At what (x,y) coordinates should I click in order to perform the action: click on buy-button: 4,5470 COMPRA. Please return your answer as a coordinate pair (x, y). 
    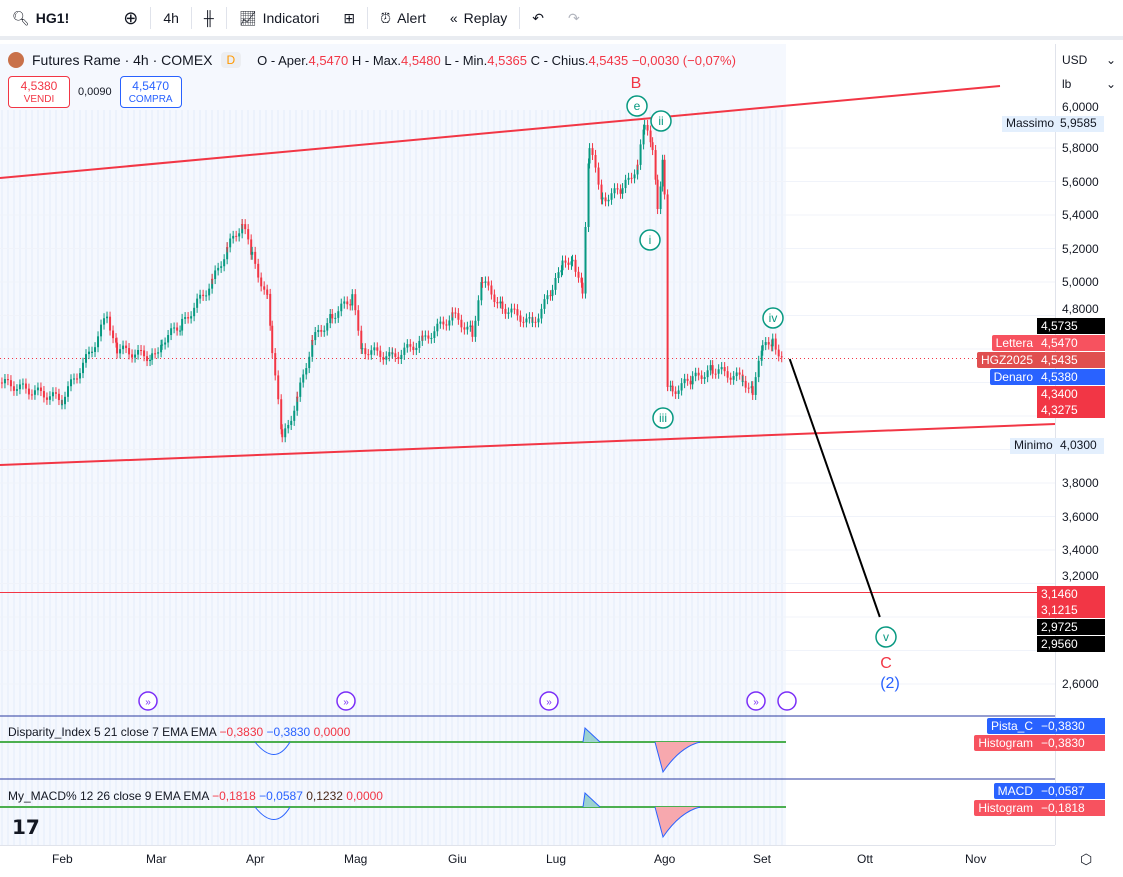
    Looking at the image, I should click on (150, 92).